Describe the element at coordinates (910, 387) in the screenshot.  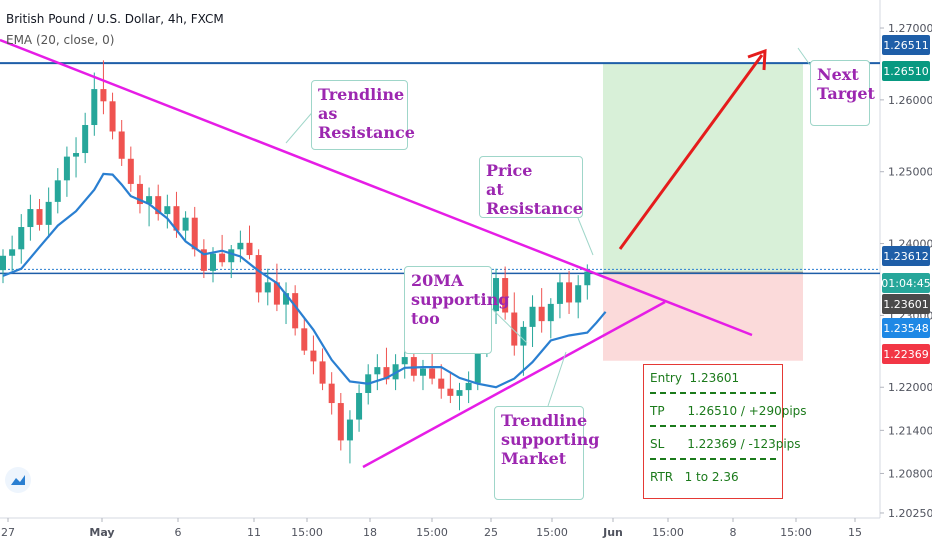
I see `y-tick-label: 1.22000` at that location.